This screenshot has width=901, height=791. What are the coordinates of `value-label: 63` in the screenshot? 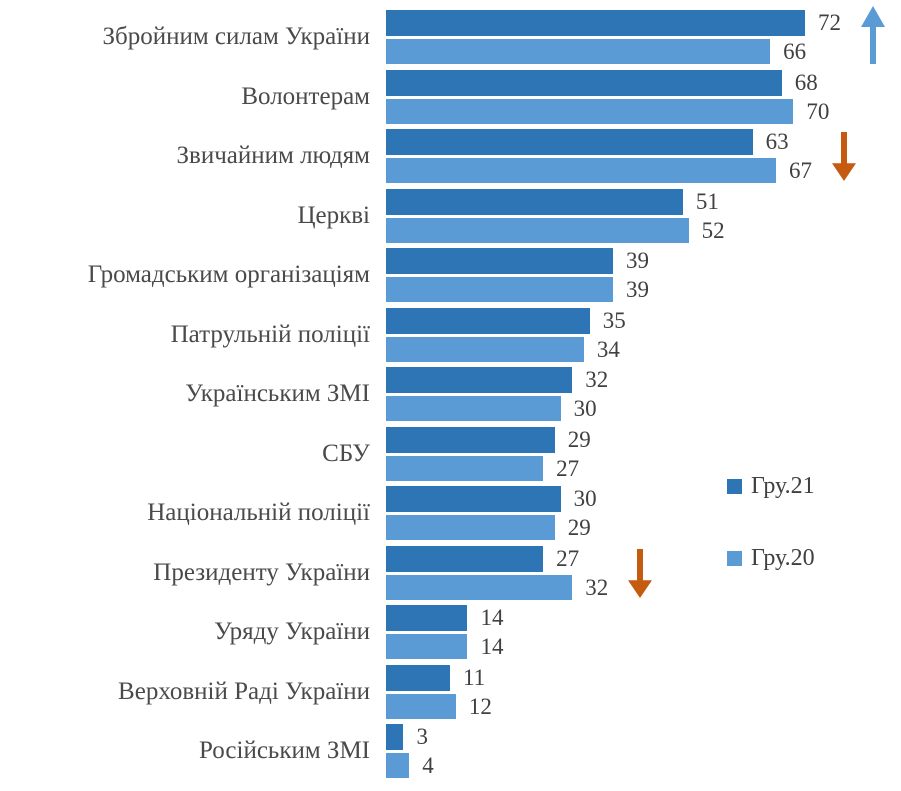 It's located at (777, 141).